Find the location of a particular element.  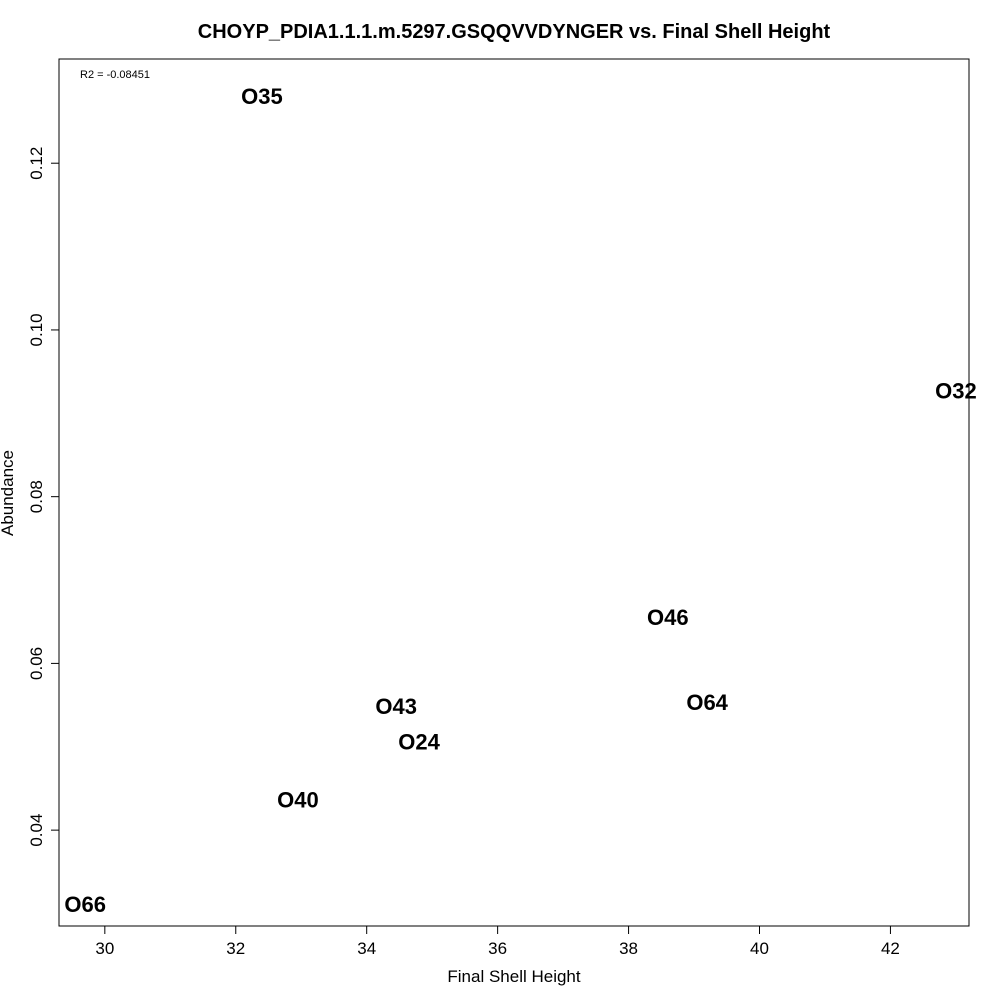

x-tick-label: 42 is located at coordinates (890, 948).